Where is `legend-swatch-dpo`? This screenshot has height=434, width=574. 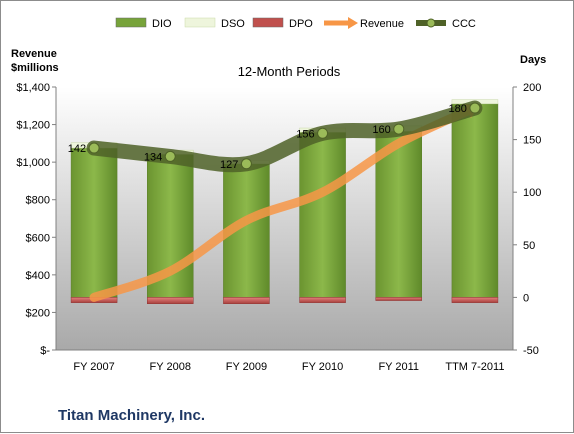
legend-swatch-dpo is located at coordinates (268, 22).